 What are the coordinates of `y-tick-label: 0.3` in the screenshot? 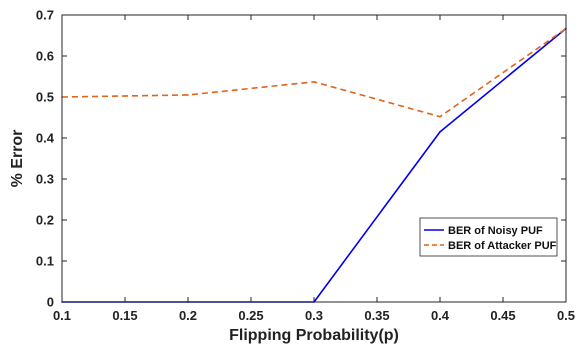 It's located at (45, 179).